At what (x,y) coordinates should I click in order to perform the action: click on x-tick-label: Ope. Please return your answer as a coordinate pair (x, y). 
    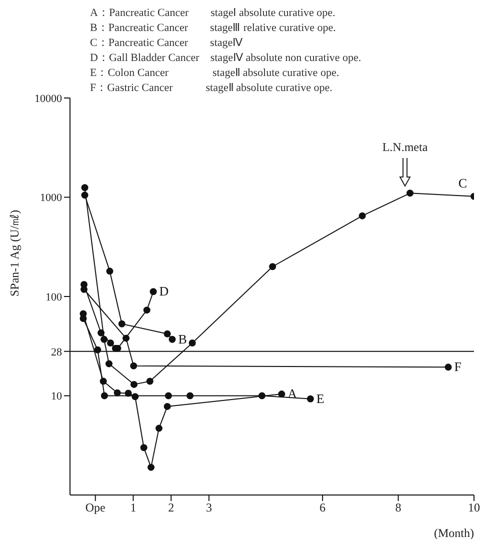
    Looking at the image, I should click on (95, 507).